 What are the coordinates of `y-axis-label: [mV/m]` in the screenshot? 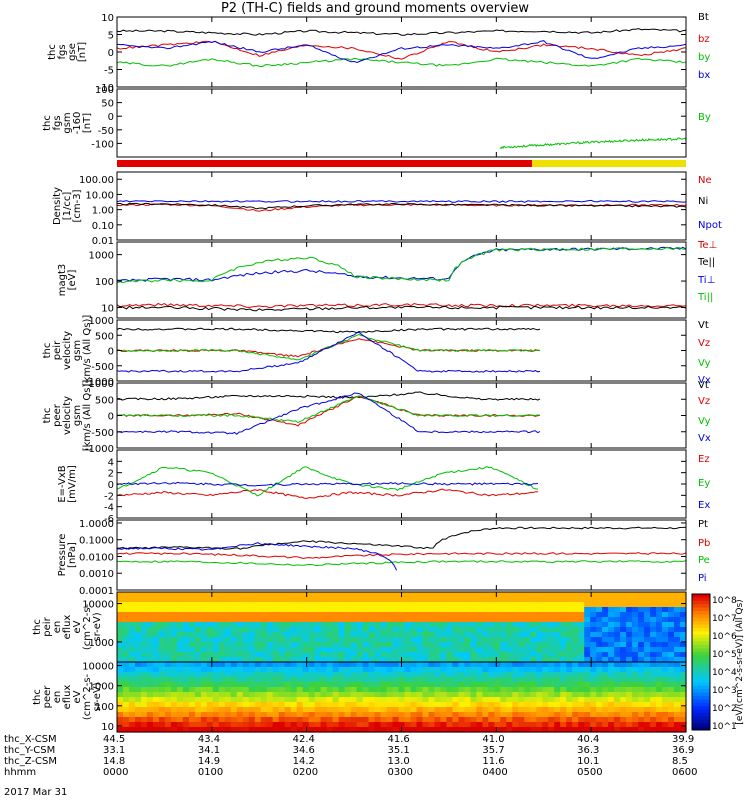 It's located at (72, 484).